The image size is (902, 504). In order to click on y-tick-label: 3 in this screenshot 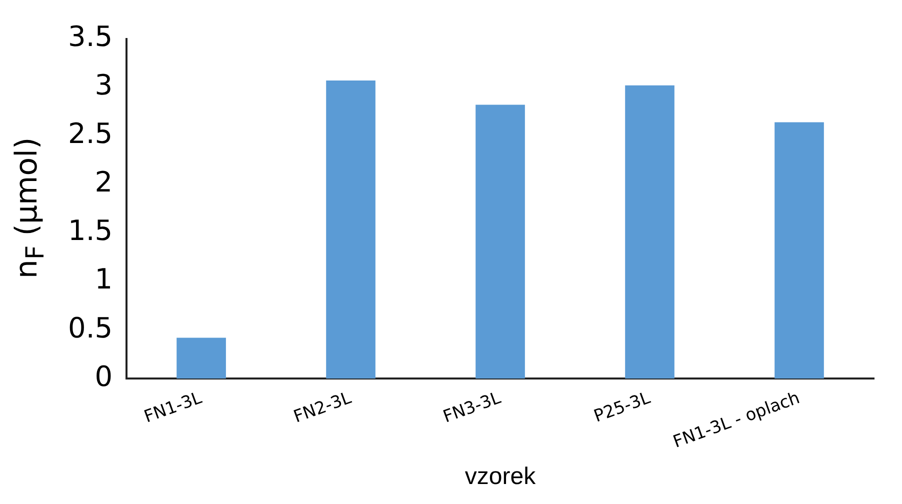, I will do `click(103, 85)`.